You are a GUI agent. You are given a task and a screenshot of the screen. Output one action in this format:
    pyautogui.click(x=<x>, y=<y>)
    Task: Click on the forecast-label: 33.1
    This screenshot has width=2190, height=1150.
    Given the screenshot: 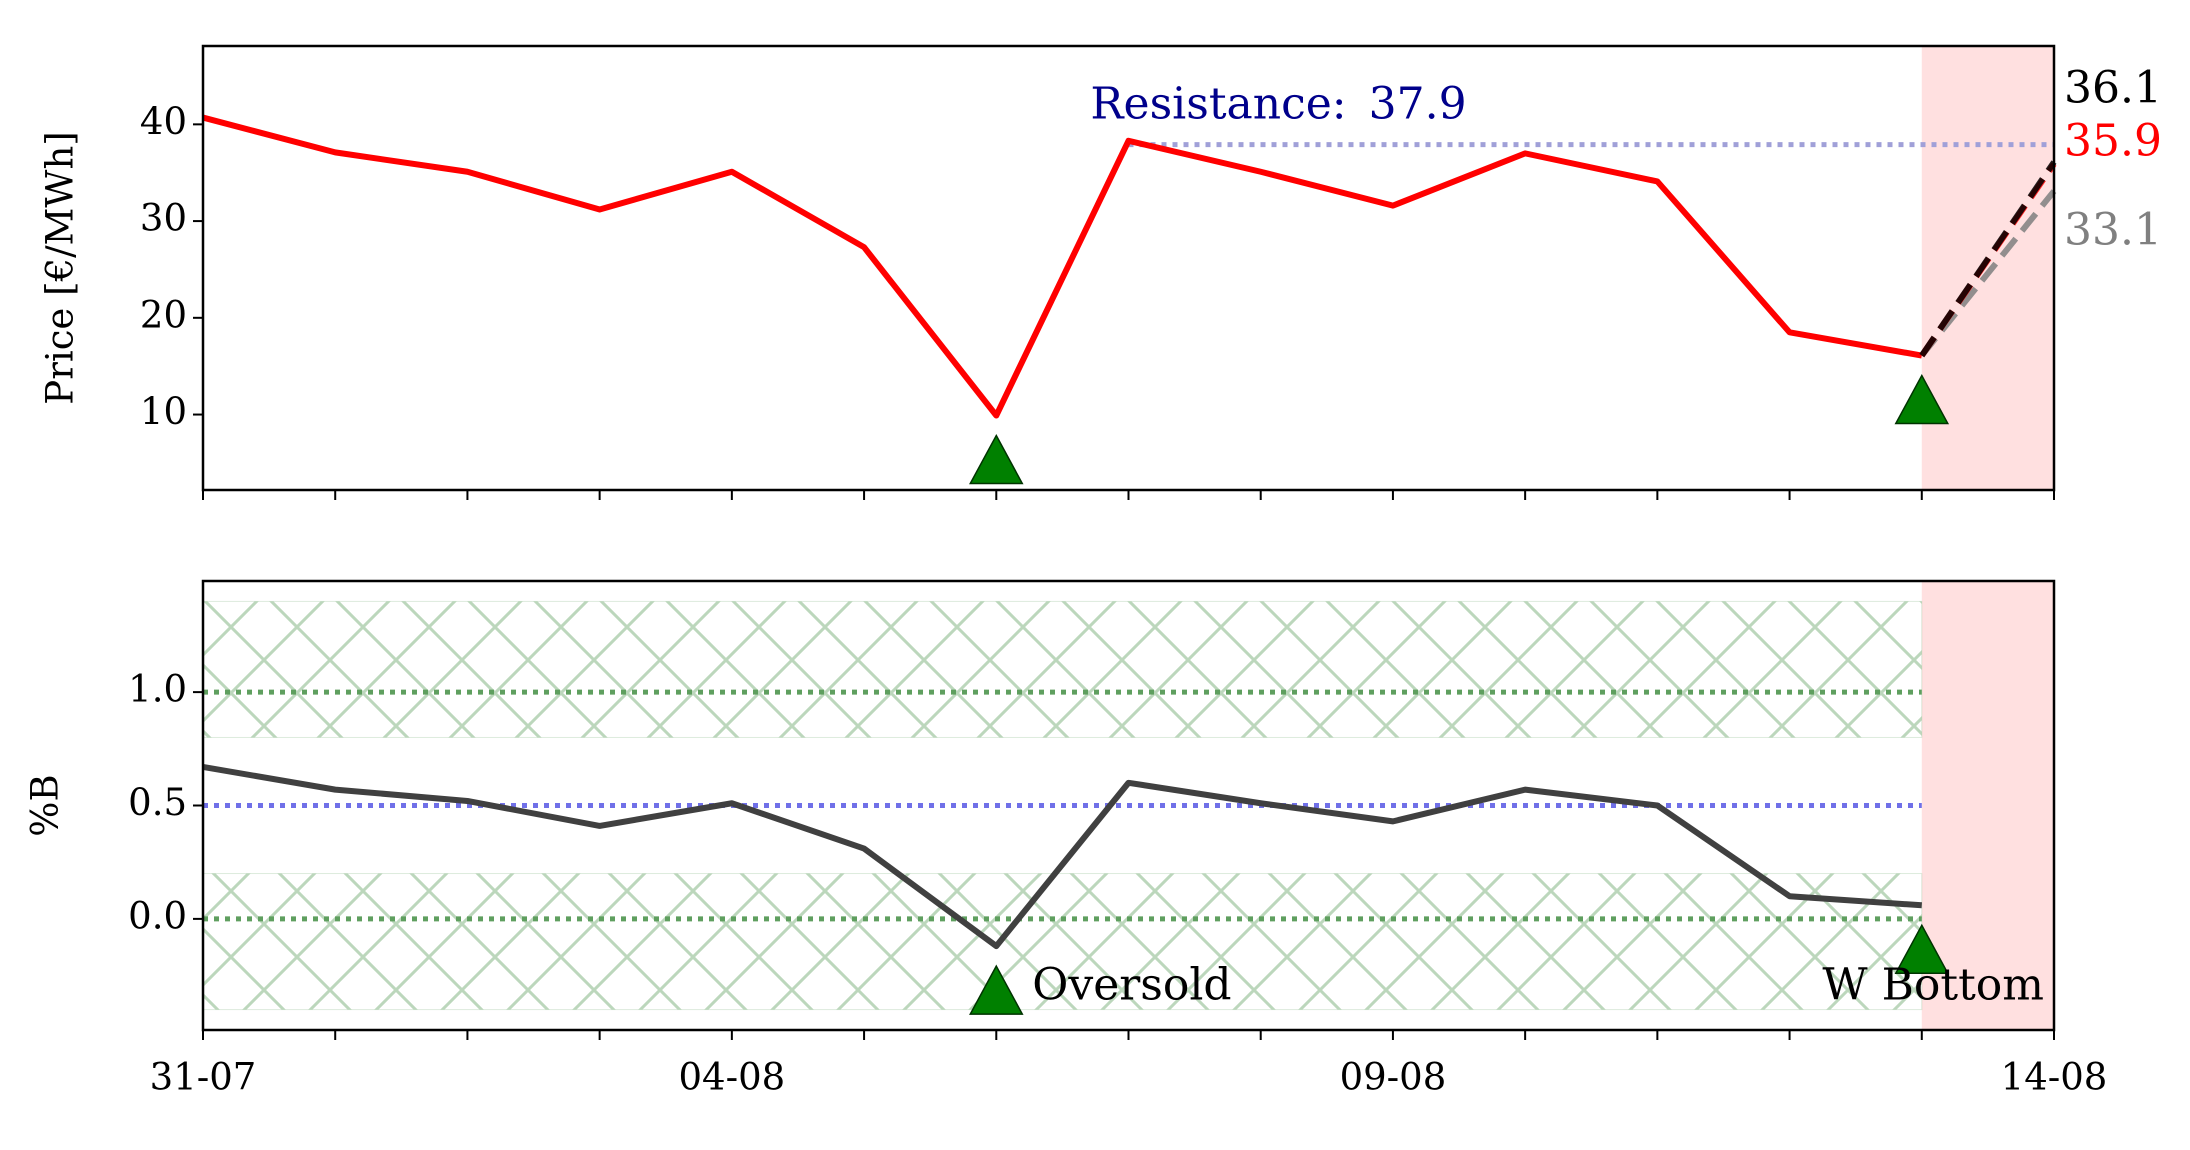 What is the action you would take?
    pyautogui.click(x=2113, y=230)
    